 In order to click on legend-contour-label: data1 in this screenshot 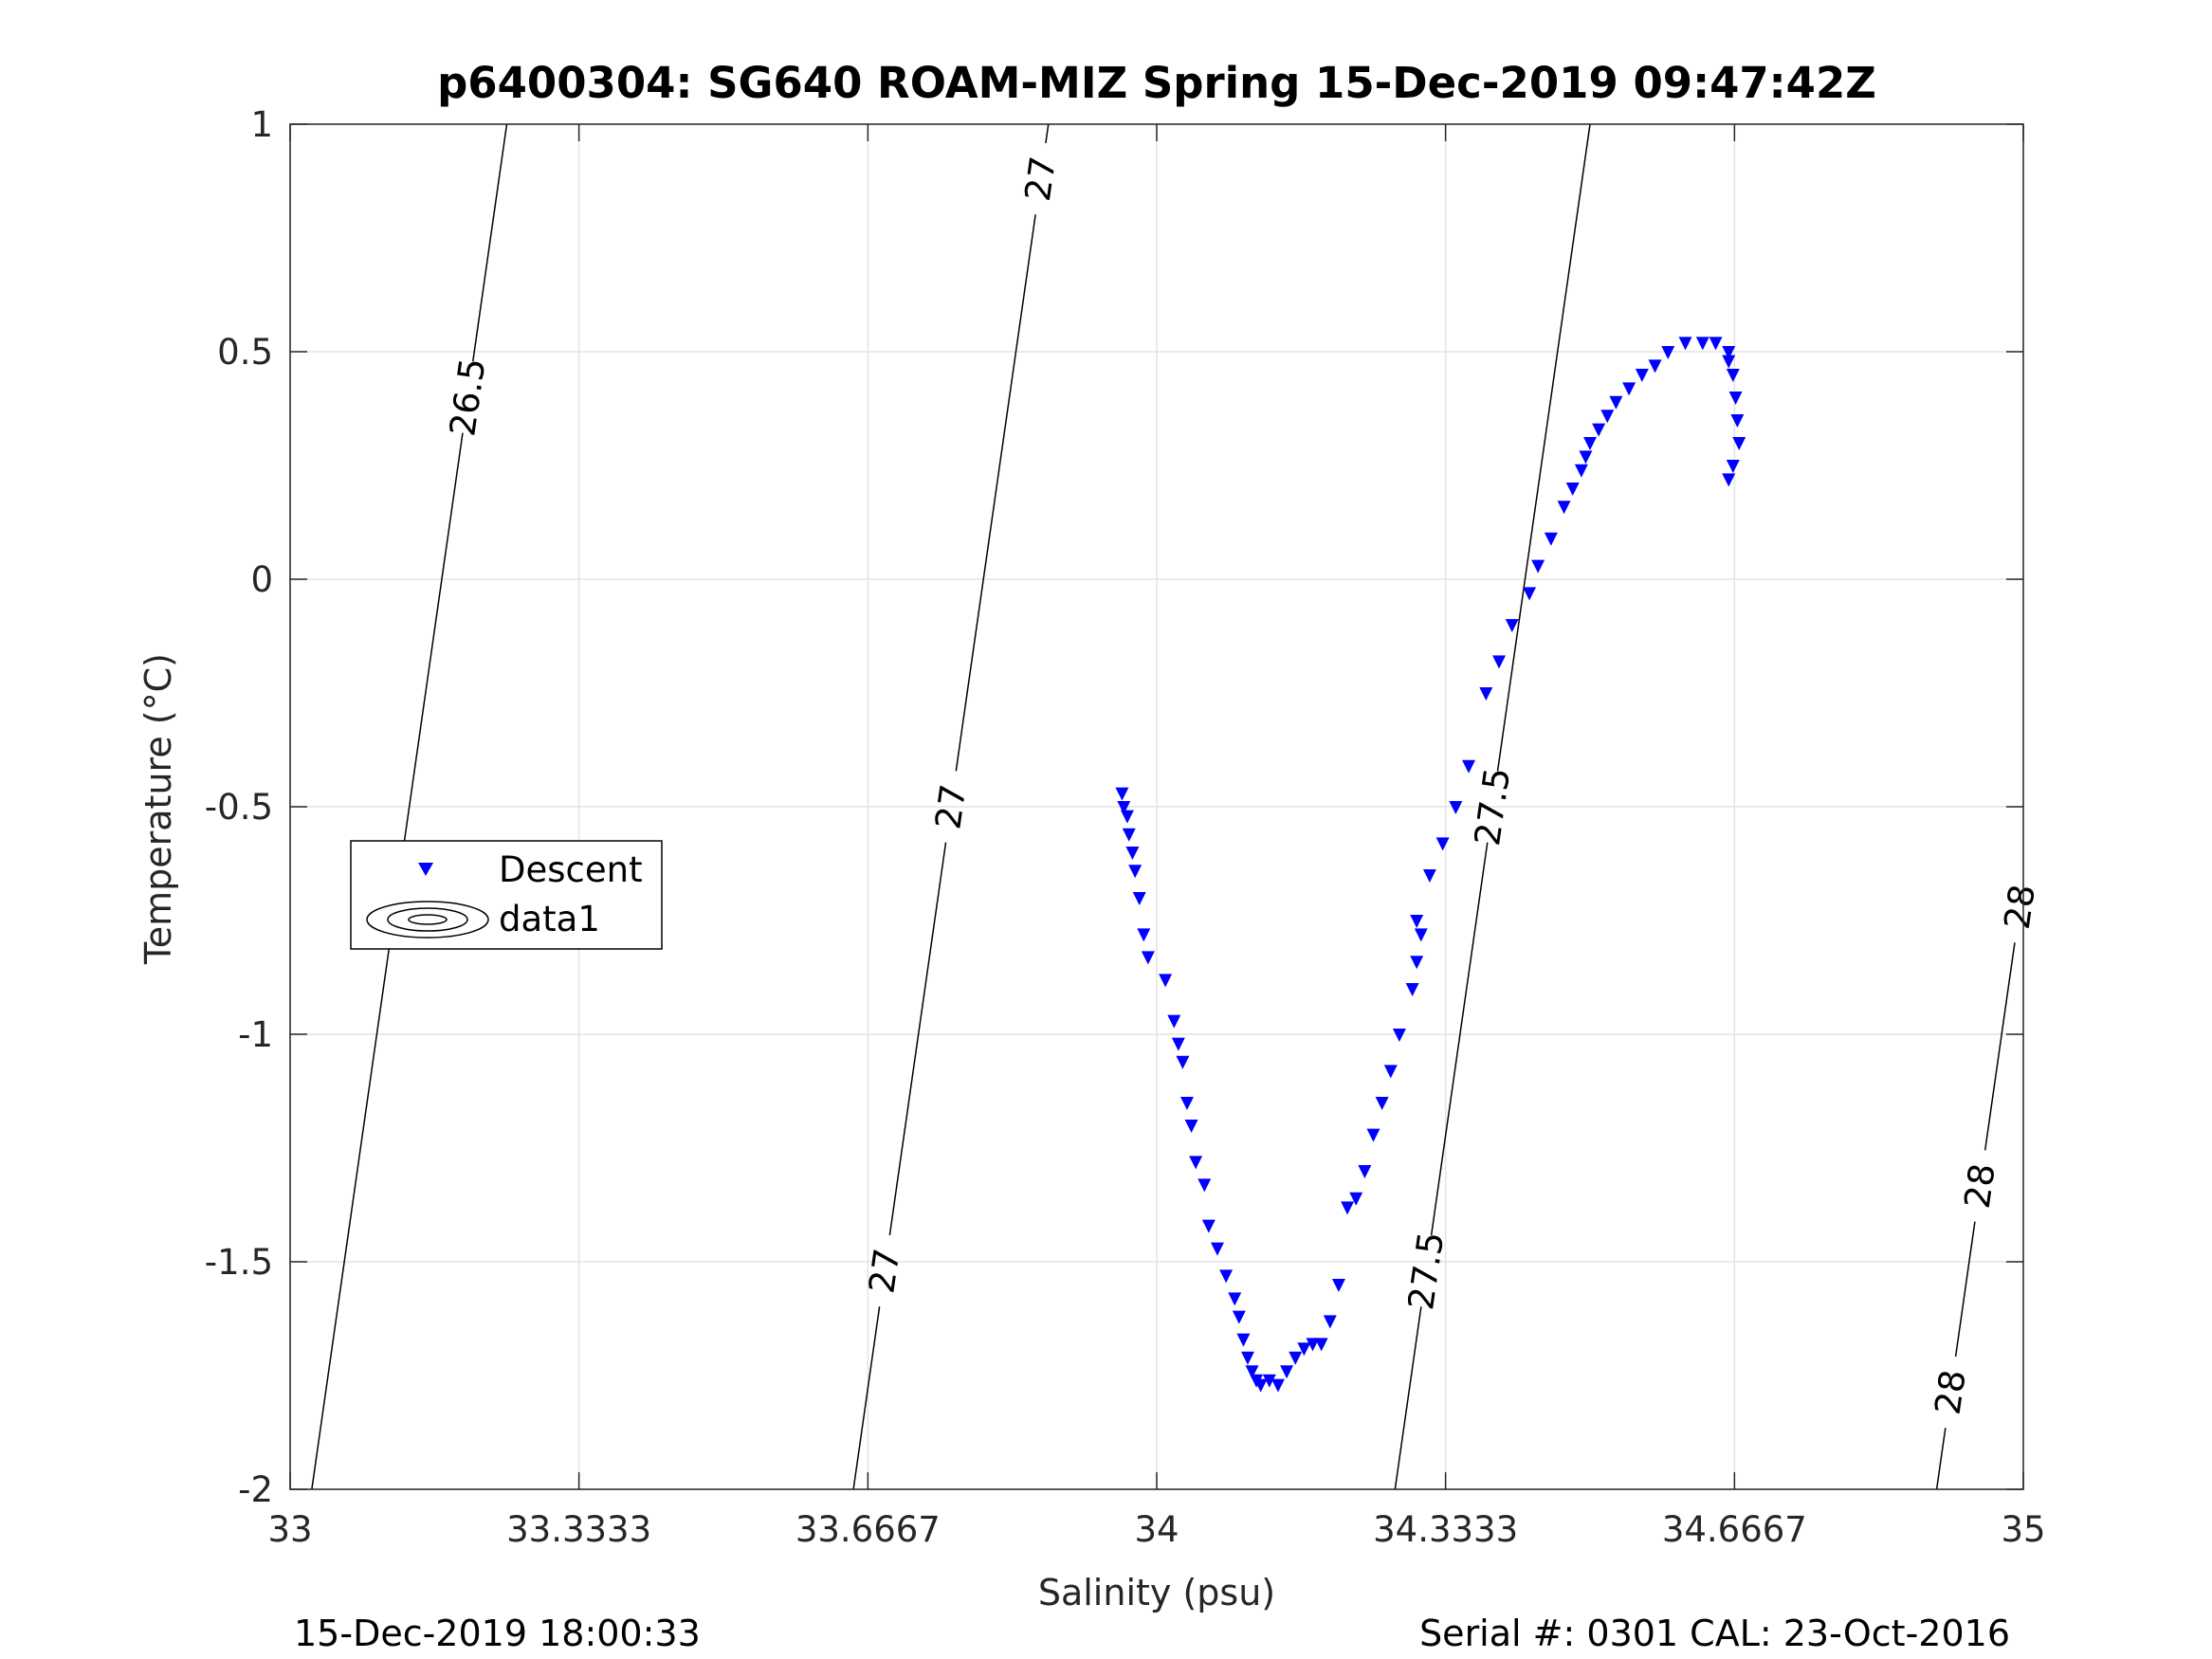, I will do `click(549, 919)`.